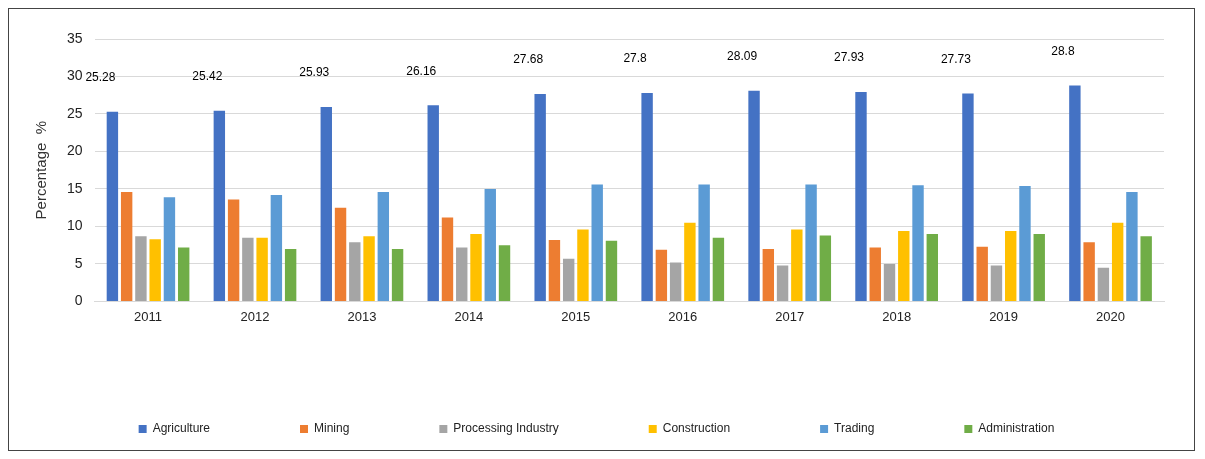 Image resolution: width=1205 pixels, height=459 pixels. What do you see at coordinates (100, 77) in the screenshot?
I see `data-label: 25.28` at bounding box center [100, 77].